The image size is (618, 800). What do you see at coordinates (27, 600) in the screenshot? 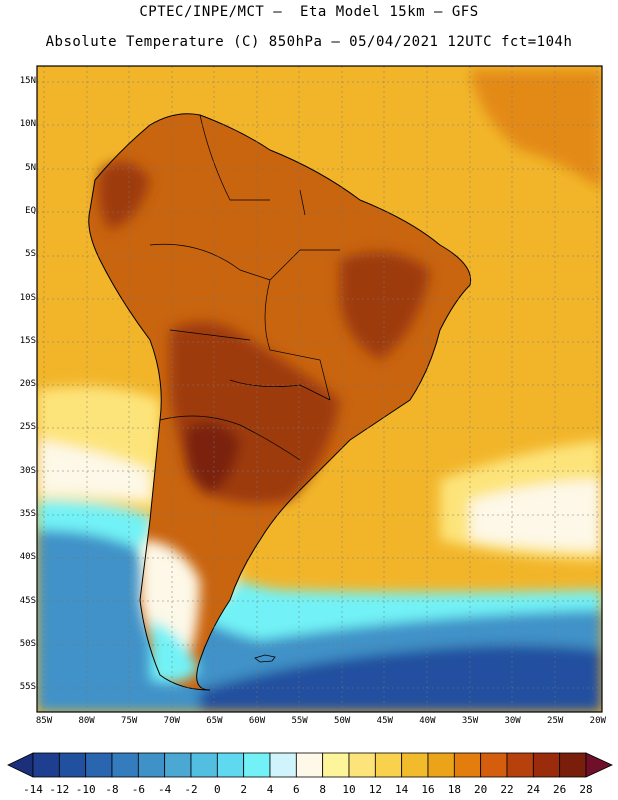
I see `lat-label: 45S` at bounding box center [27, 600].